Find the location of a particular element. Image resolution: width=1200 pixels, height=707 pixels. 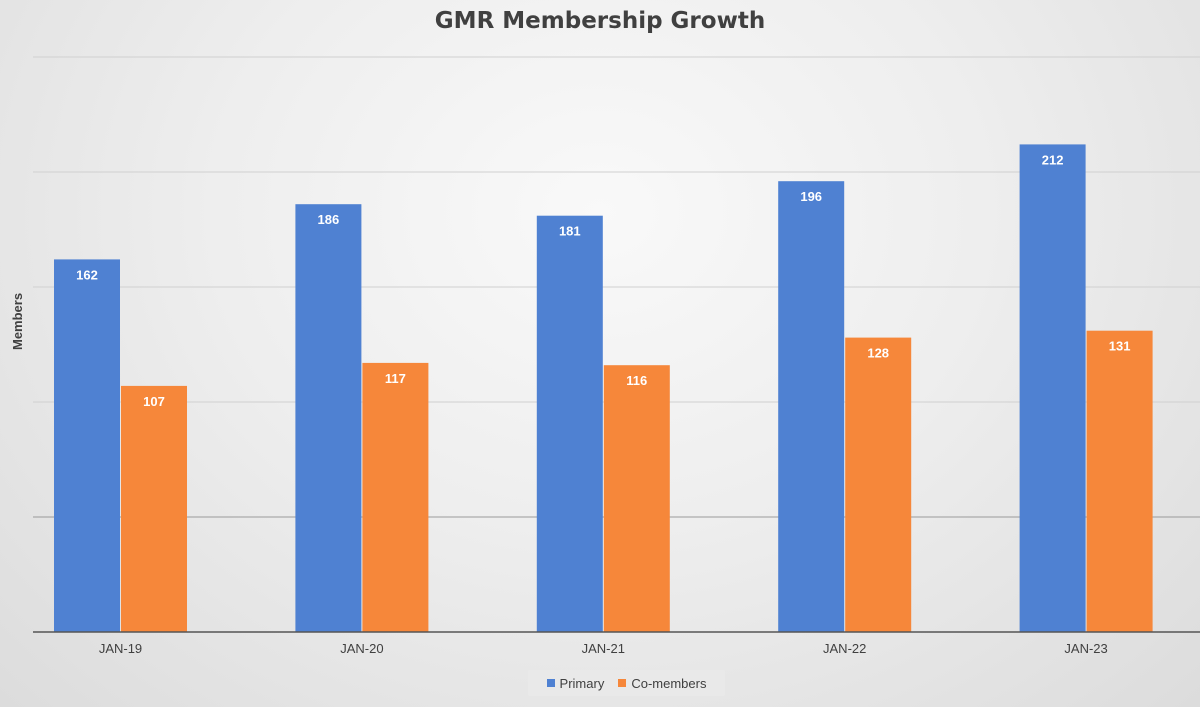

legend-swatch-co-members is located at coordinates (622, 683).